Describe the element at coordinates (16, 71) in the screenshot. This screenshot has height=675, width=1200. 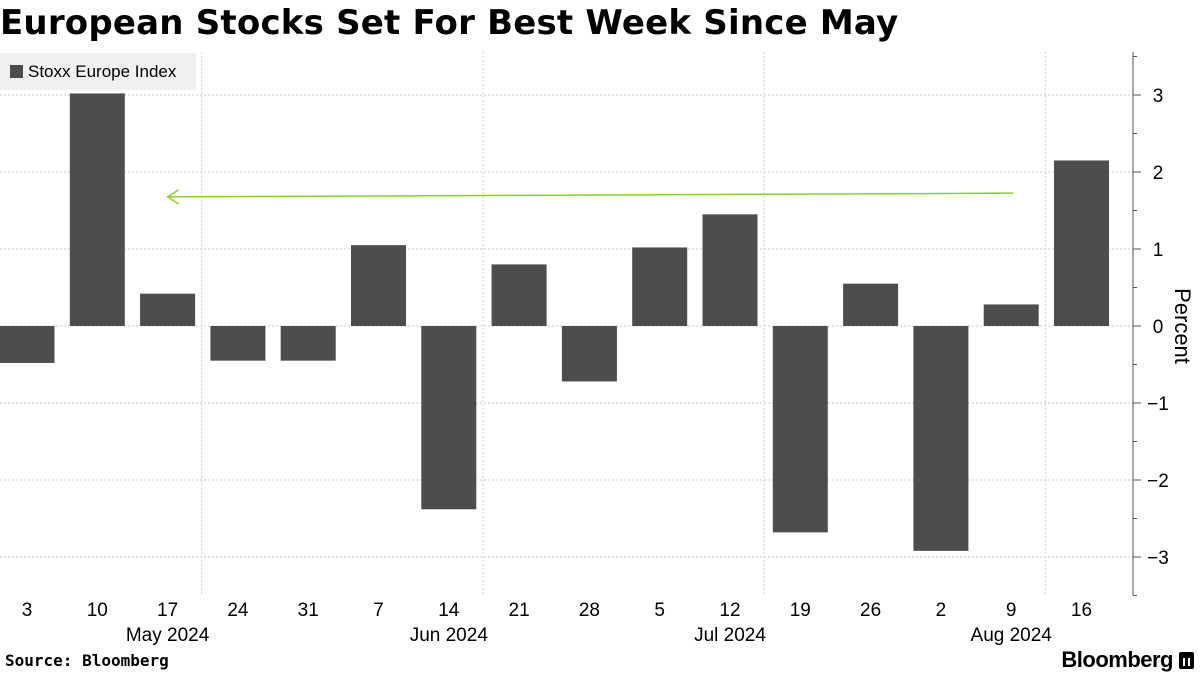
I see `legend-swatch` at that location.